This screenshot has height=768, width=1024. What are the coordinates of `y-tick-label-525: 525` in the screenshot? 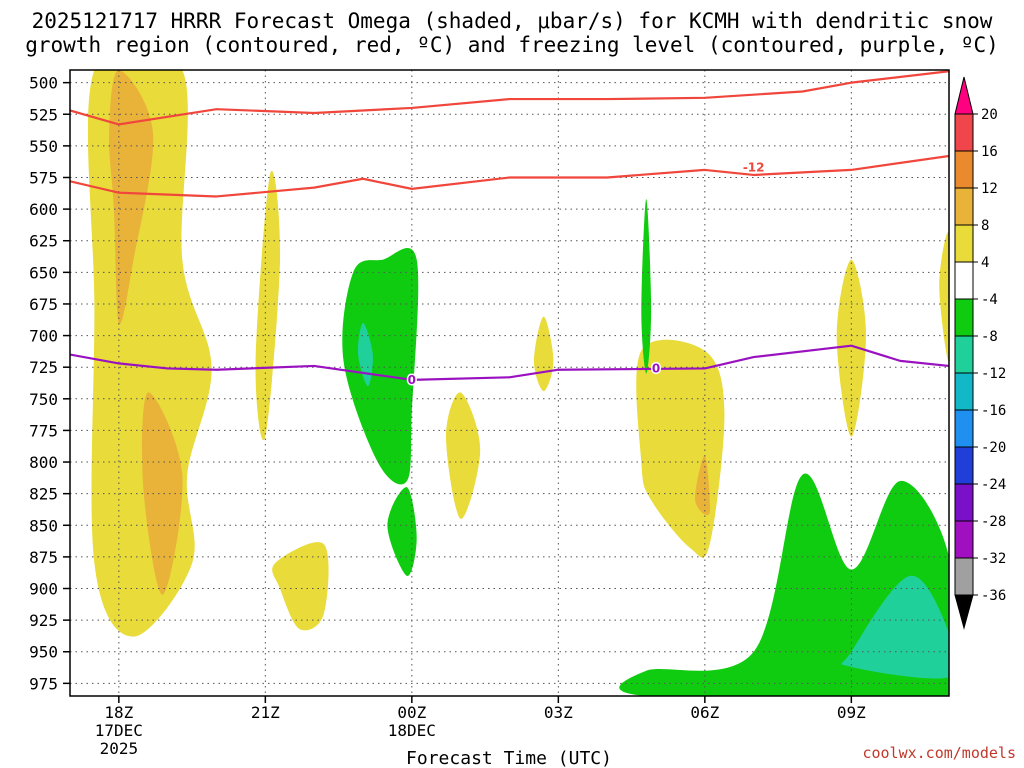 It's located at (43, 114).